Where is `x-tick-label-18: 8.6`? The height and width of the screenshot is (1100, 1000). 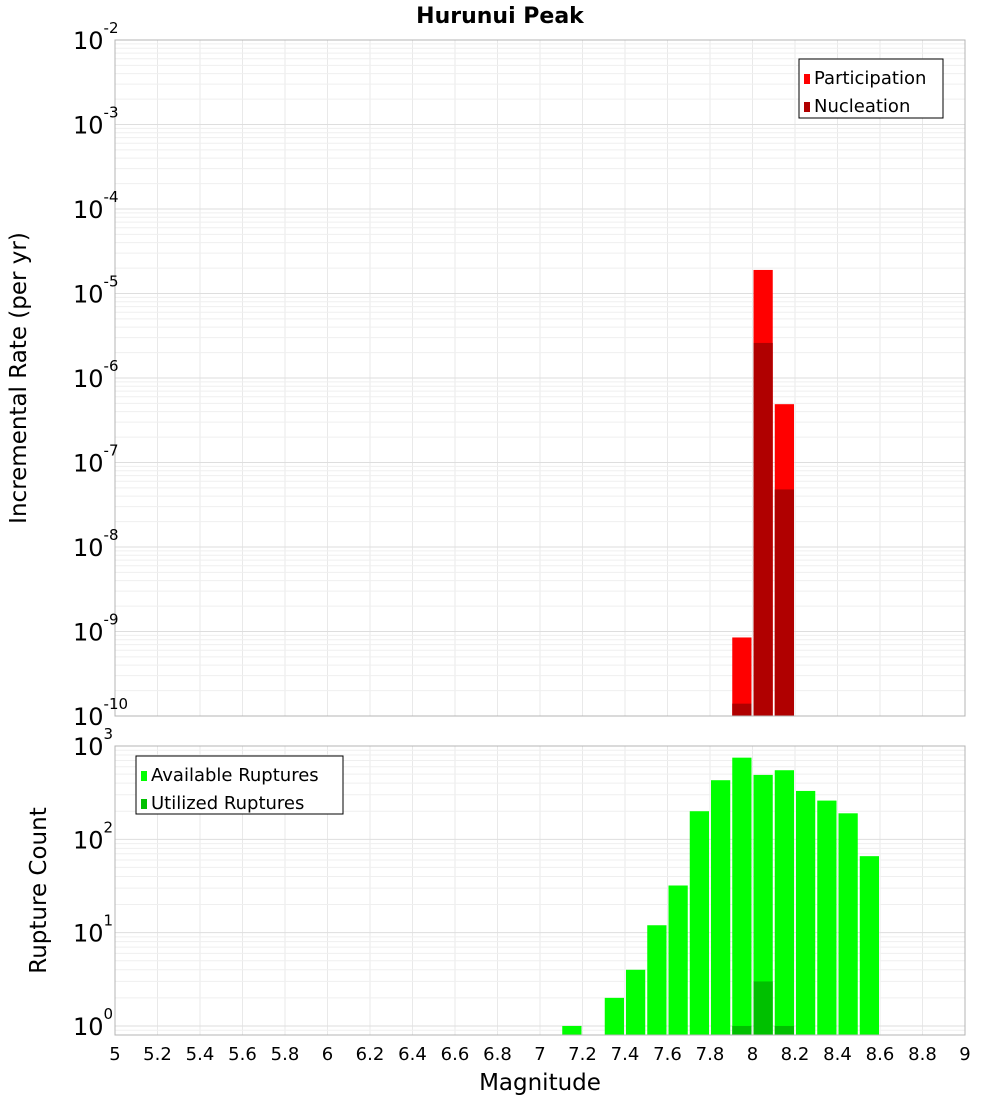 x-tick-label-18: 8.6 is located at coordinates (880, 1054).